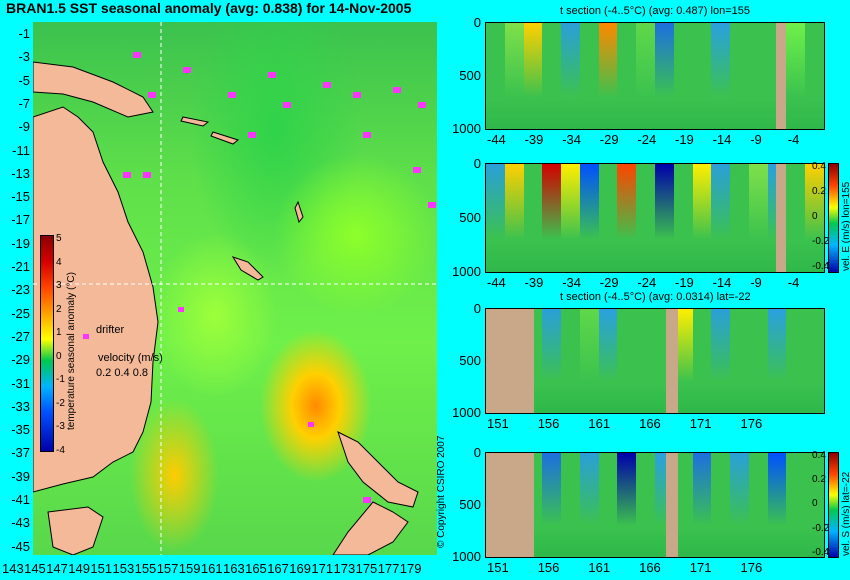  What do you see at coordinates (59, 356) in the screenshot?
I see `colorbar-tick: 0` at bounding box center [59, 356].